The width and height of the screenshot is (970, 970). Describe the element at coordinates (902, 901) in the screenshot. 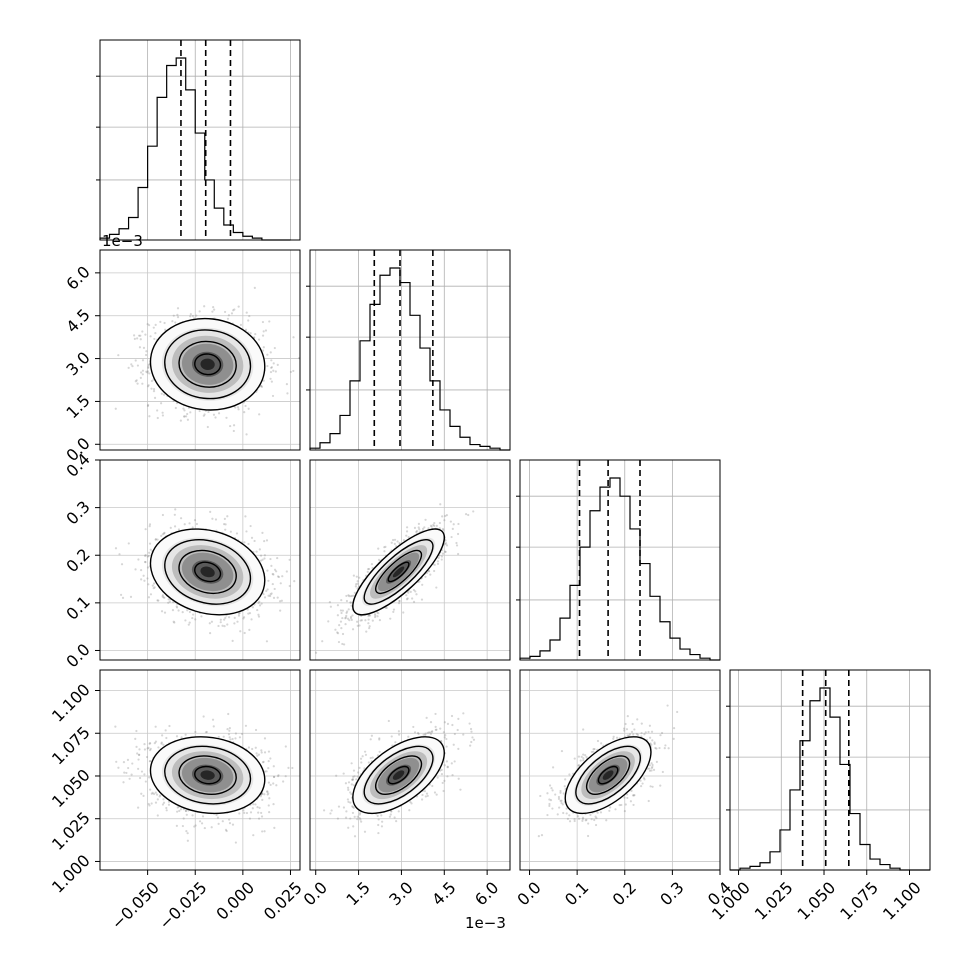

I see `x-tick-label: 1.100` at that location.